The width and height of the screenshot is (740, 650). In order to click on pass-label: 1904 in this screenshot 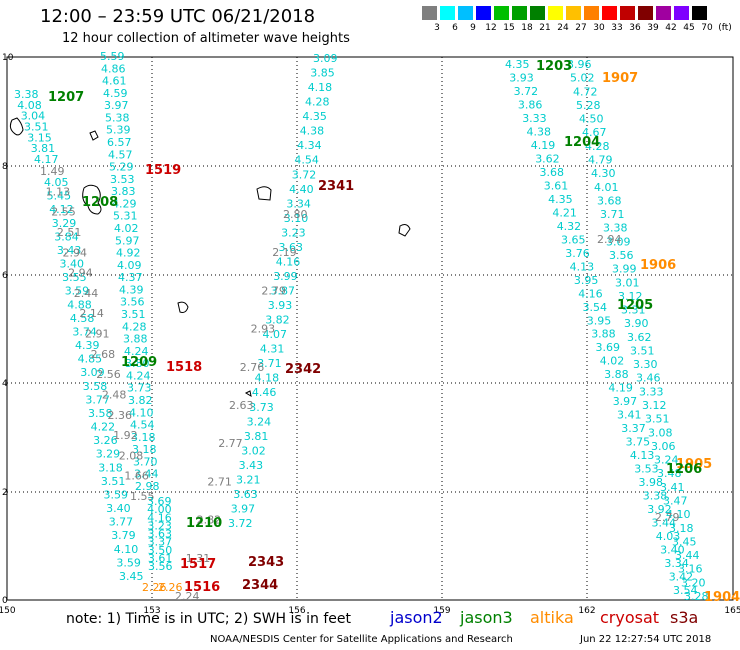, I will do `click(722, 597)`.